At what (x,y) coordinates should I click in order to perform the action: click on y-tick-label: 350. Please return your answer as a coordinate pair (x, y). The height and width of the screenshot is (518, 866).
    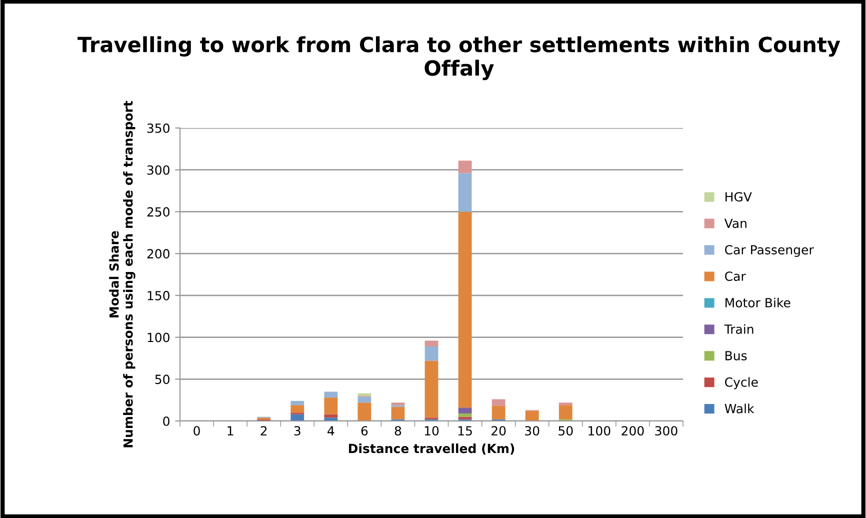
    Looking at the image, I should click on (158, 128).